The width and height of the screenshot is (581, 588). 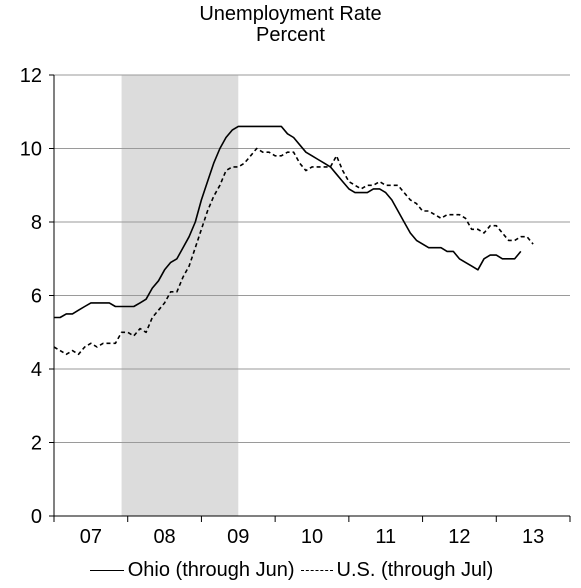 I want to click on chart-legend: Ohio (through Jun) U.S. (through Jul), so click(x=290, y=570).